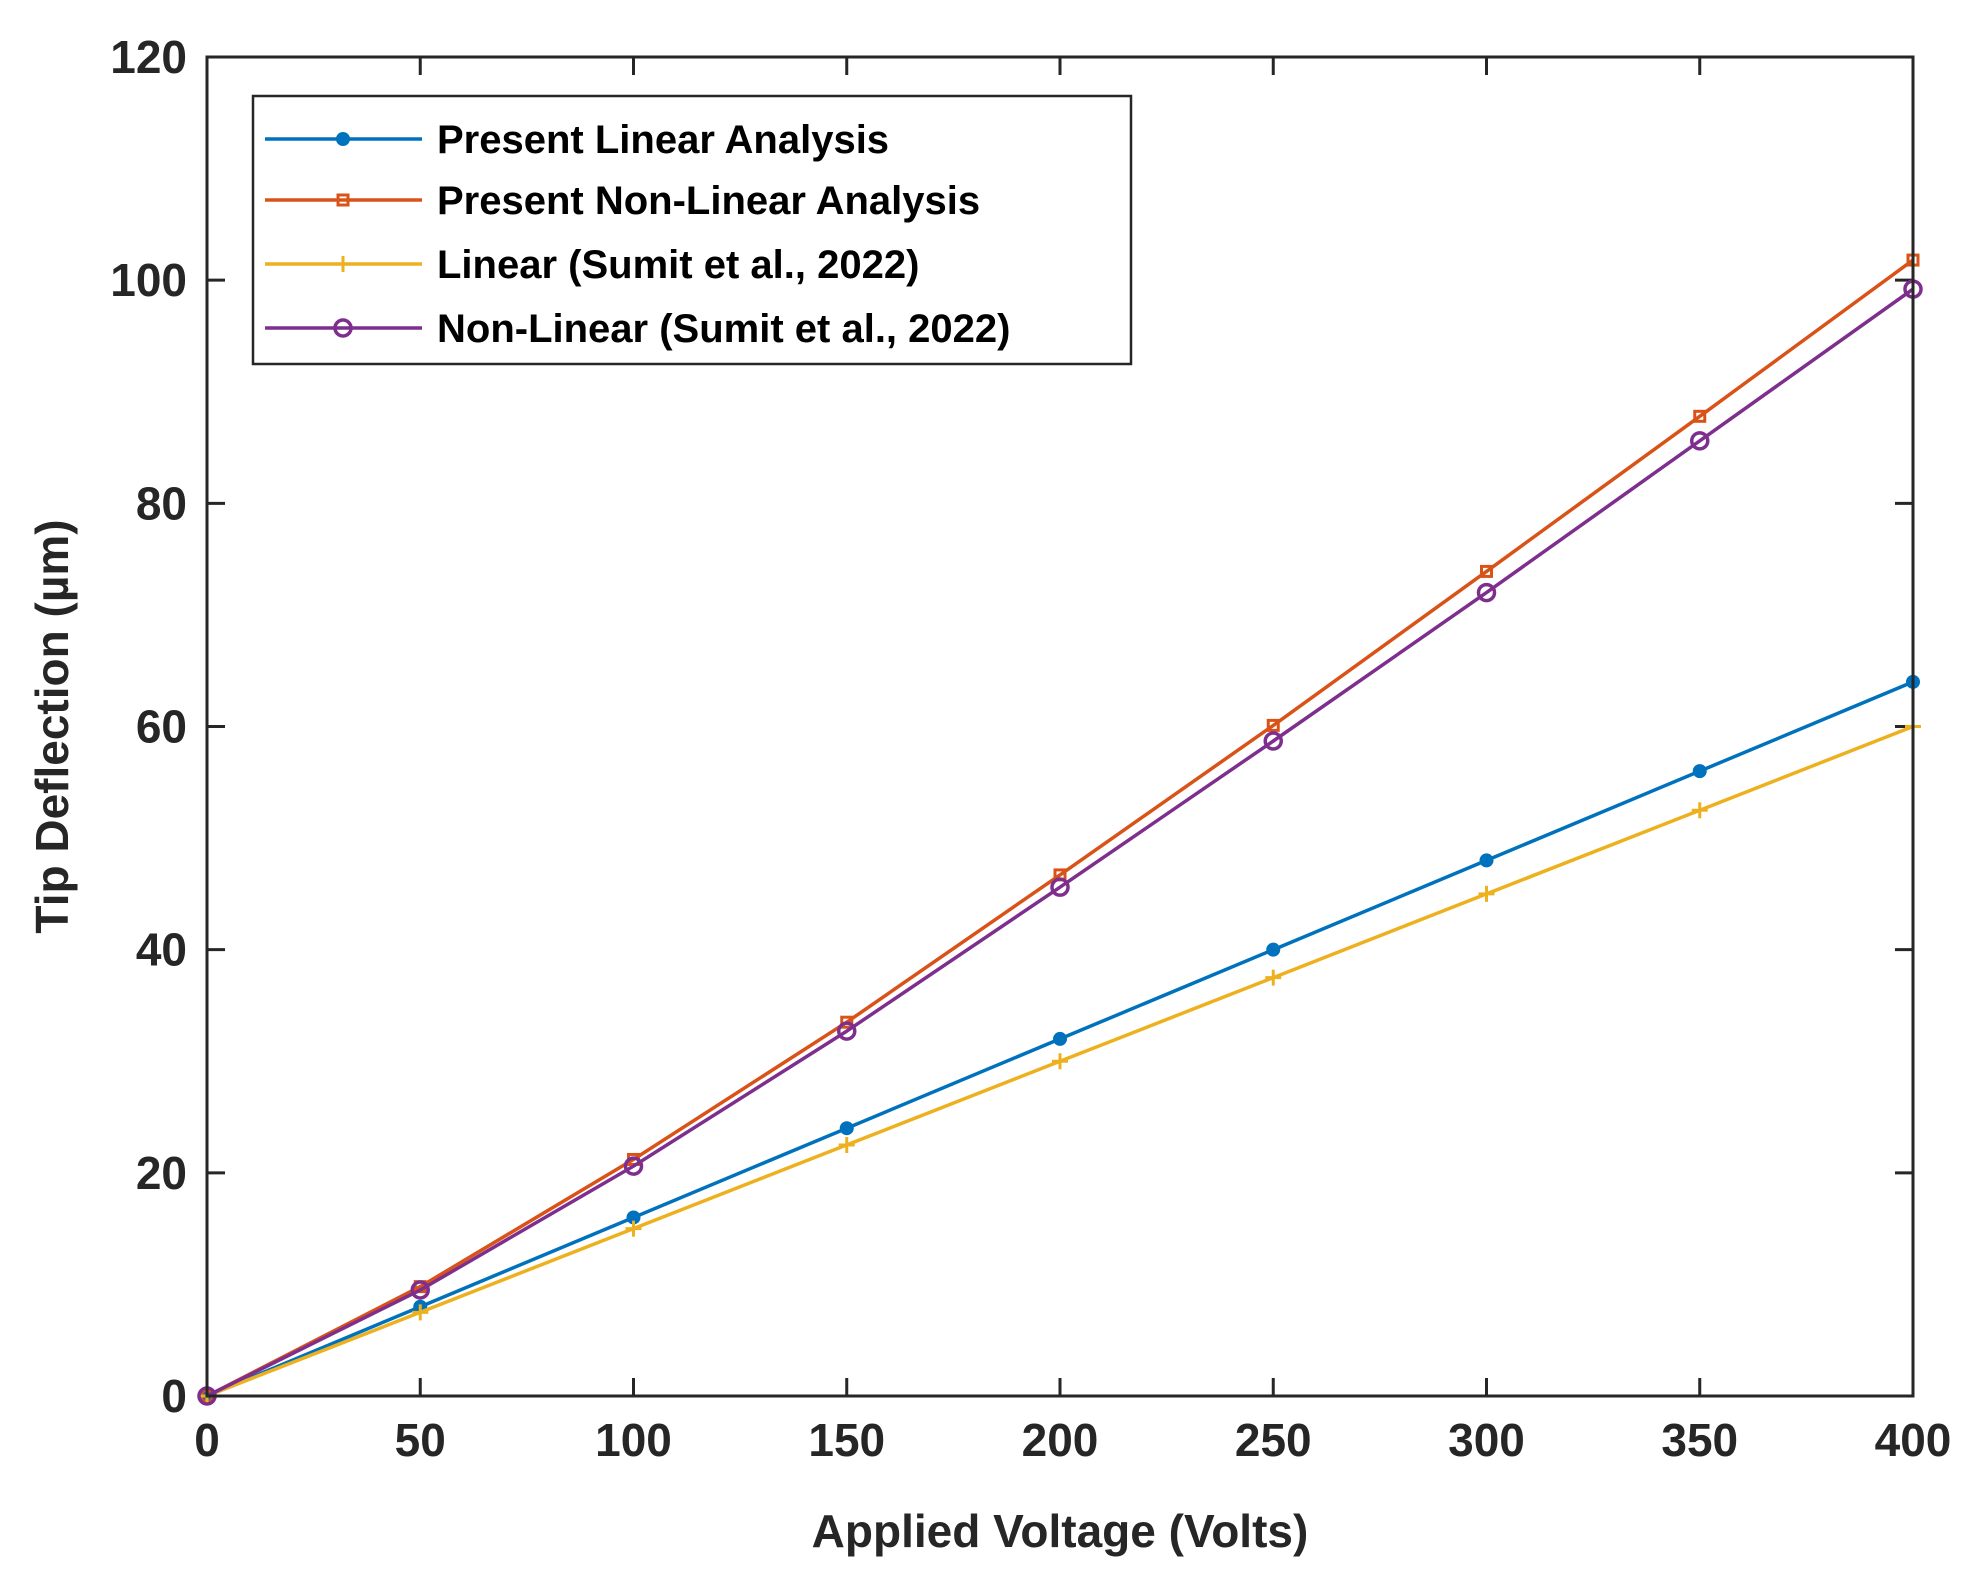 The height and width of the screenshot is (1590, 1970). I want to click on x-tick-label: 150, so click(846, 1440).